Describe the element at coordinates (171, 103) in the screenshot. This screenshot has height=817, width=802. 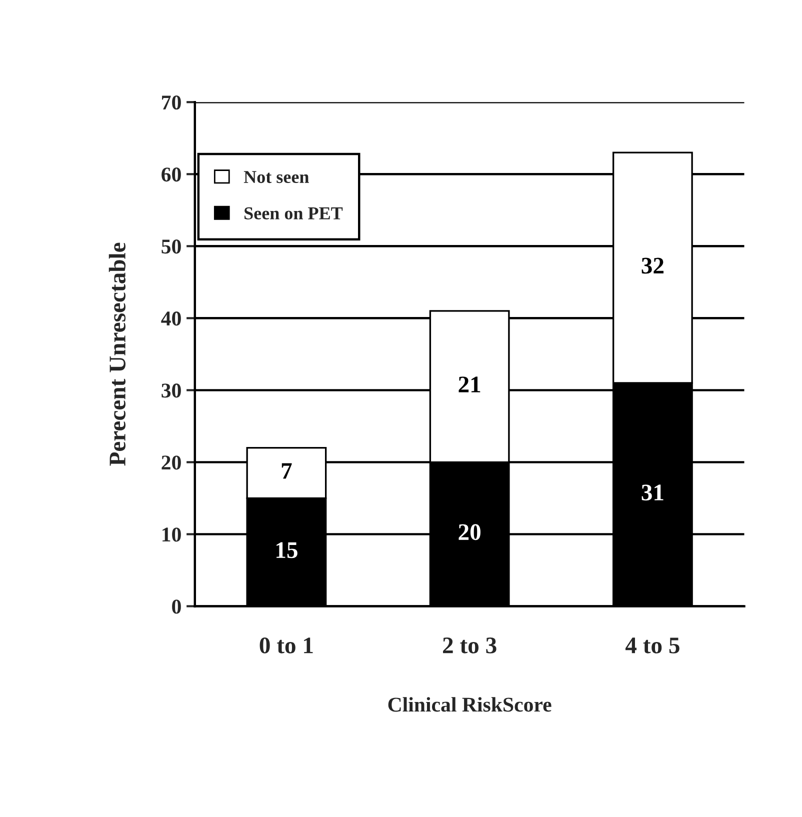
I see `y-tick-label: 70` at that location.